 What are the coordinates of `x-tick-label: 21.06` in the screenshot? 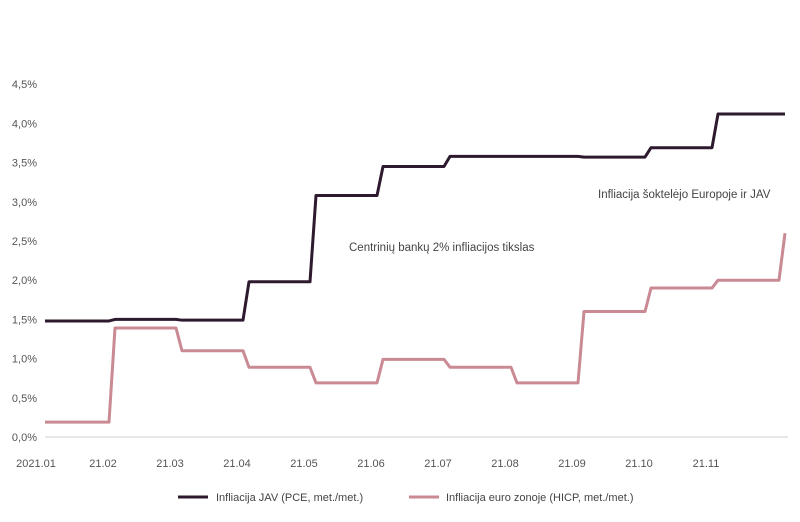 It's located at (371, 464).